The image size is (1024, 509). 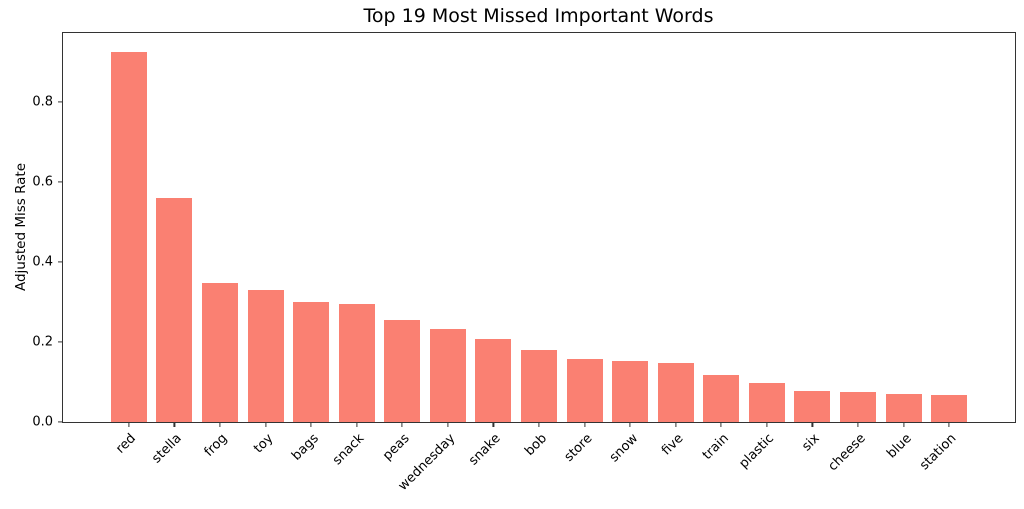 What do you see at coordinates (629, 249) in the screenshot?
I see `bar-group: snow` at bounding box center [629, 249].